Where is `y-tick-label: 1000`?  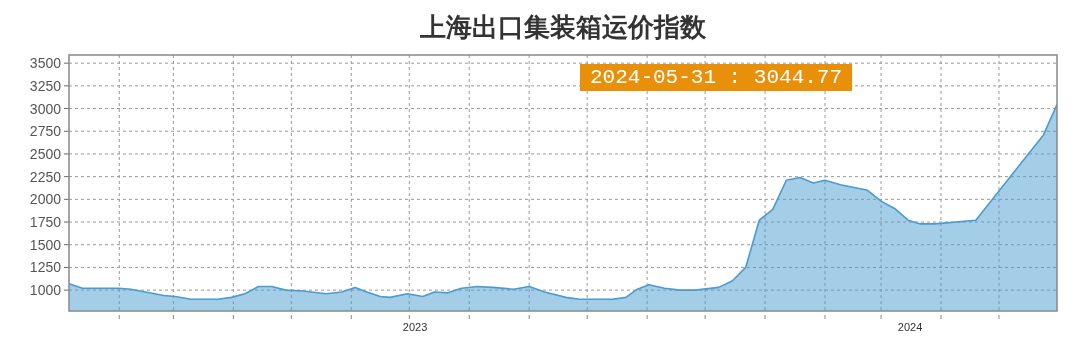 y-tick-label: 1000 is located at coordinates (45, 290).